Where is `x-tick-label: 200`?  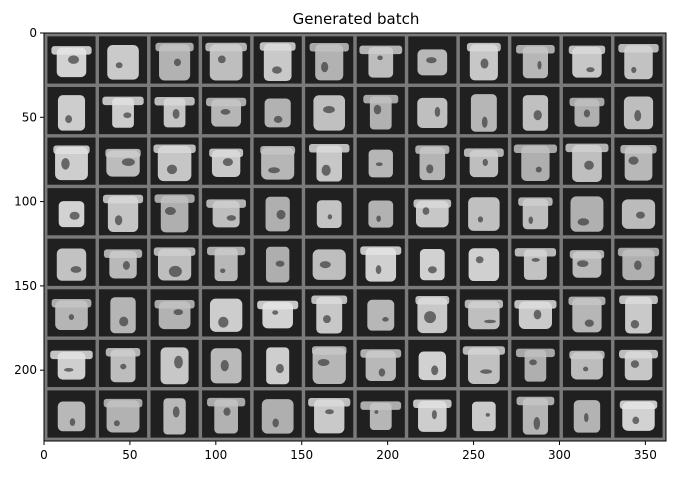
x-tick-label: 200 is located at coordinates (387, 455).